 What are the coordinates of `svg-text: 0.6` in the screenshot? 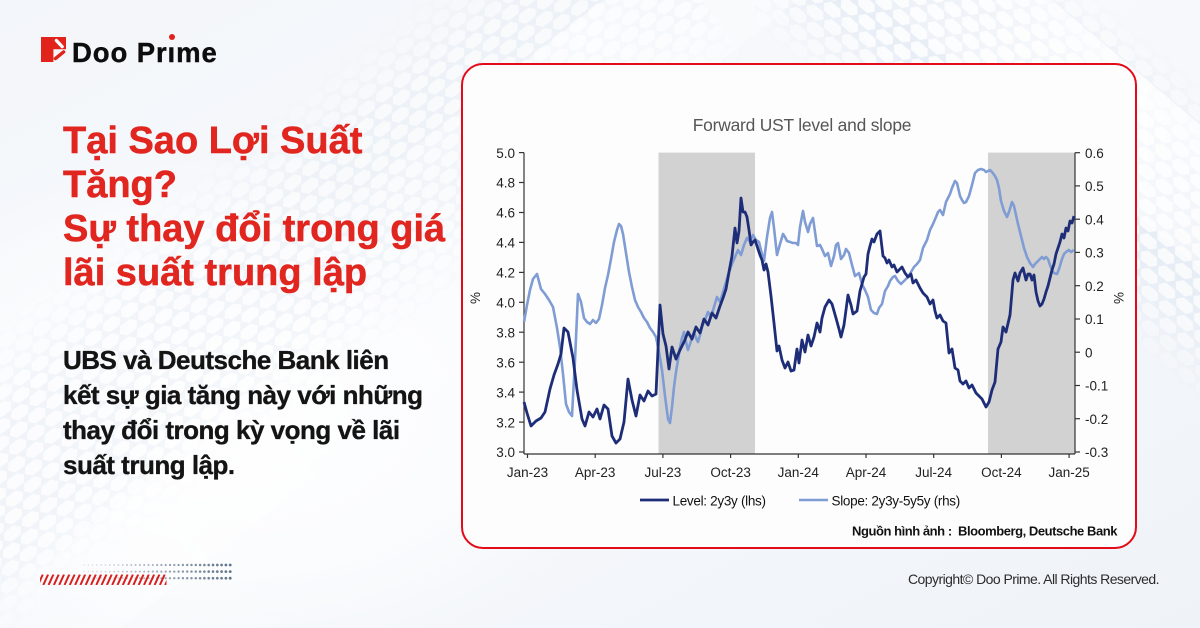 It's located at (1094, 153).